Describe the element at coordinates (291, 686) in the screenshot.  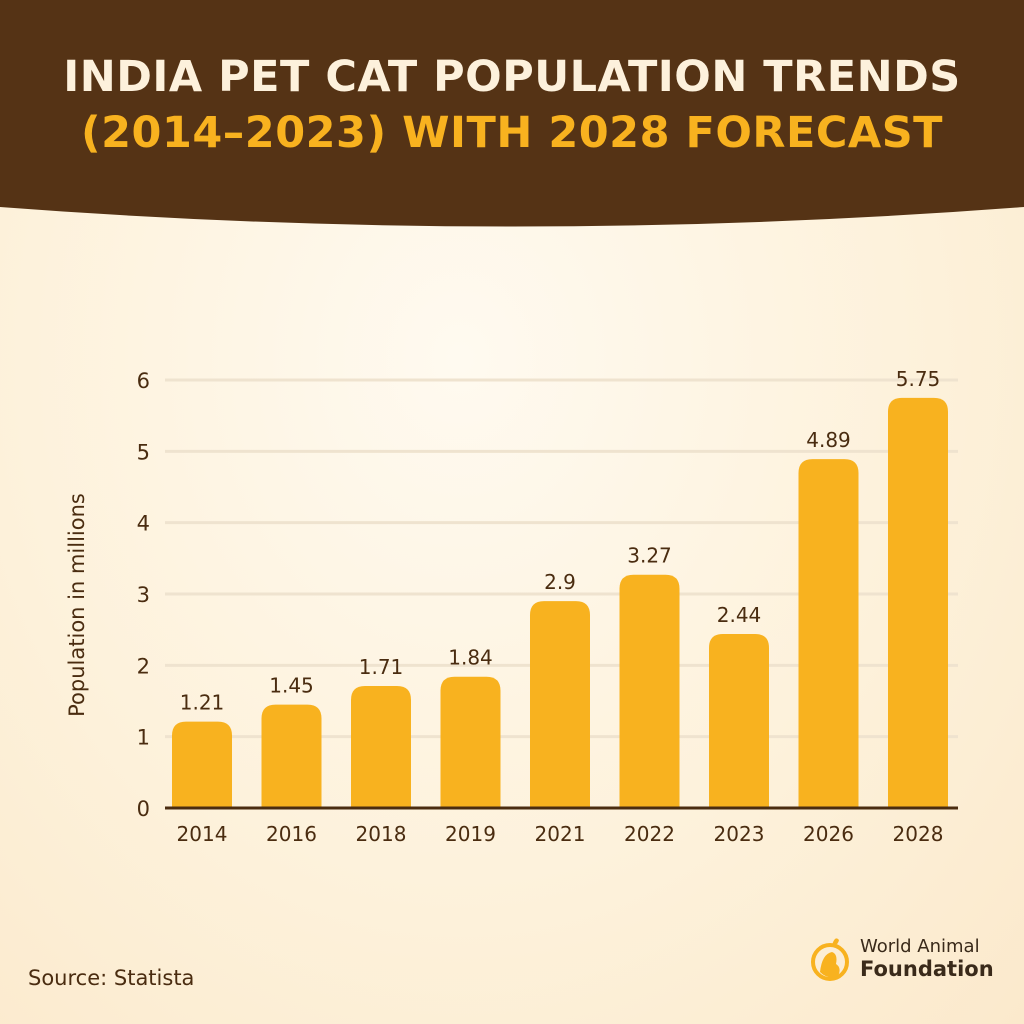
I see `data-label: 1.45` at that location.